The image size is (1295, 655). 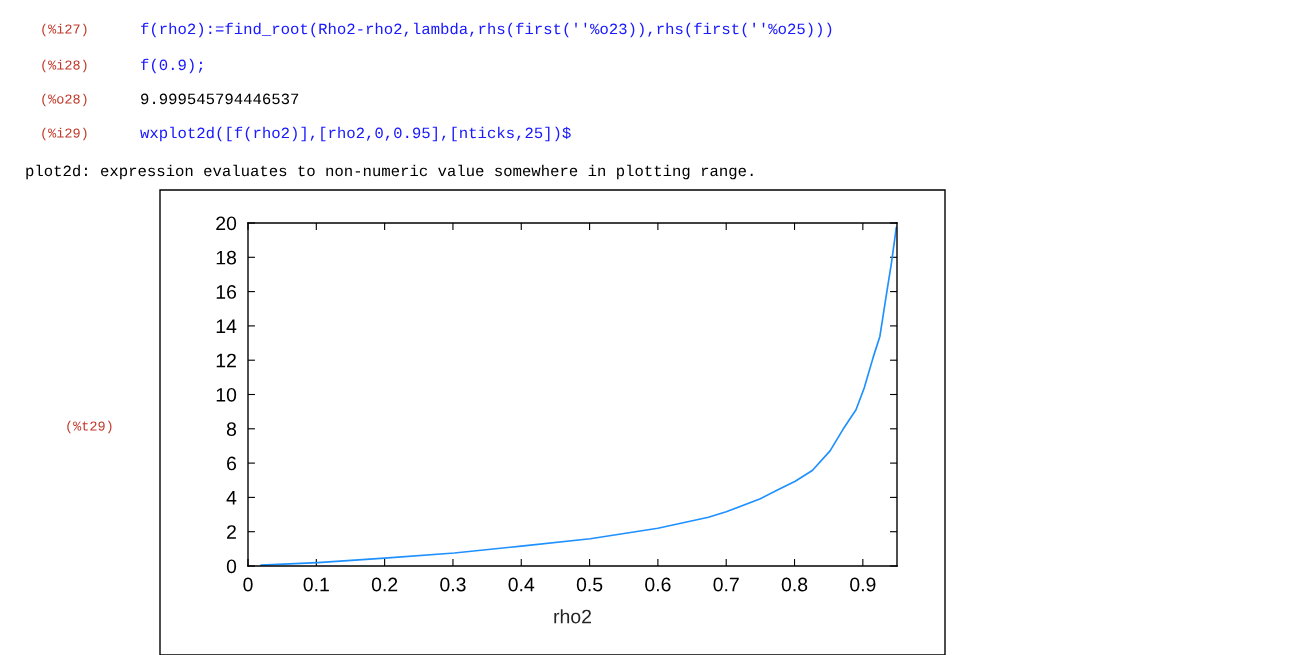 What do you see at coordinates (220, 99) in the screenshot?
I see `text: 9.999545794446537` at bounding box center [220, 99].